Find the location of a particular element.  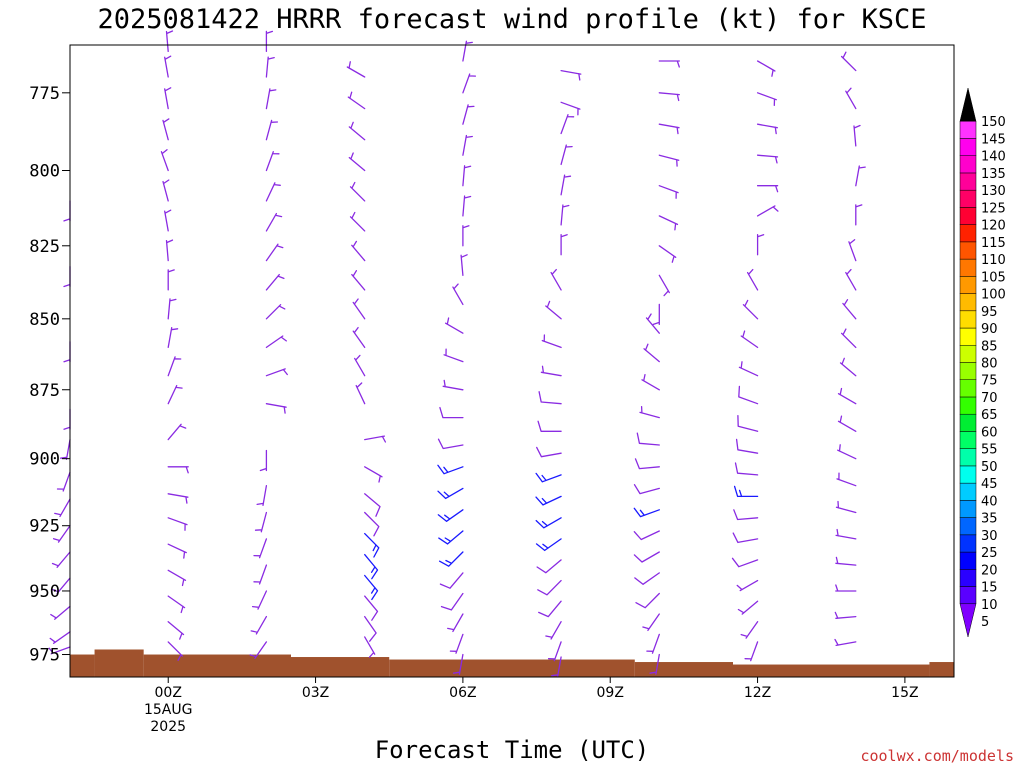

y-tick-label: 850 is located at coordinates (44, 320).